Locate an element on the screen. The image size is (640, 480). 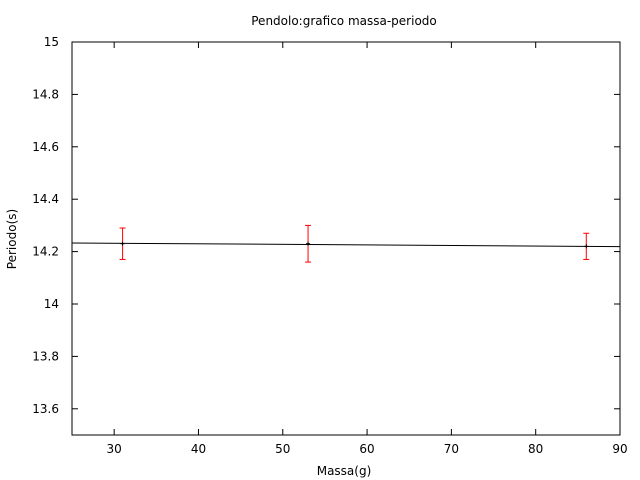
y-axis-label: Periodo(s) is located at coordinates (12, 239).